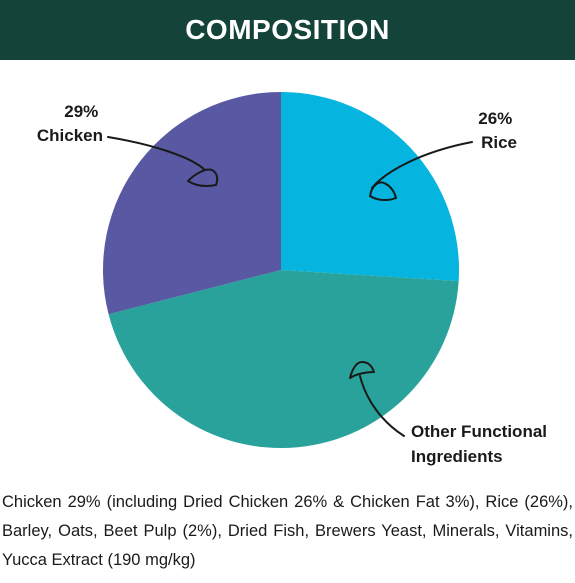  Describe the element at coordinates (497, 130) in the screenshot. I see `svg-text: 26% Rice` at that location.